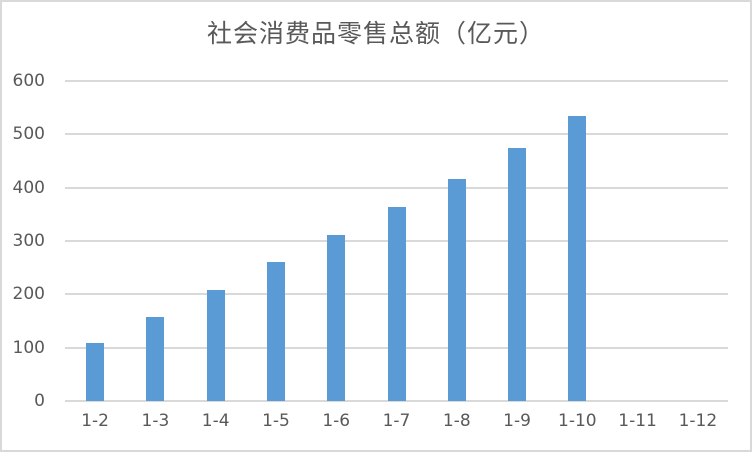 This screenshot has width=752, height=452. Describe the element at coordinates (39, 401) in the screenshot. I see `y-tick-label: 0` at that location.